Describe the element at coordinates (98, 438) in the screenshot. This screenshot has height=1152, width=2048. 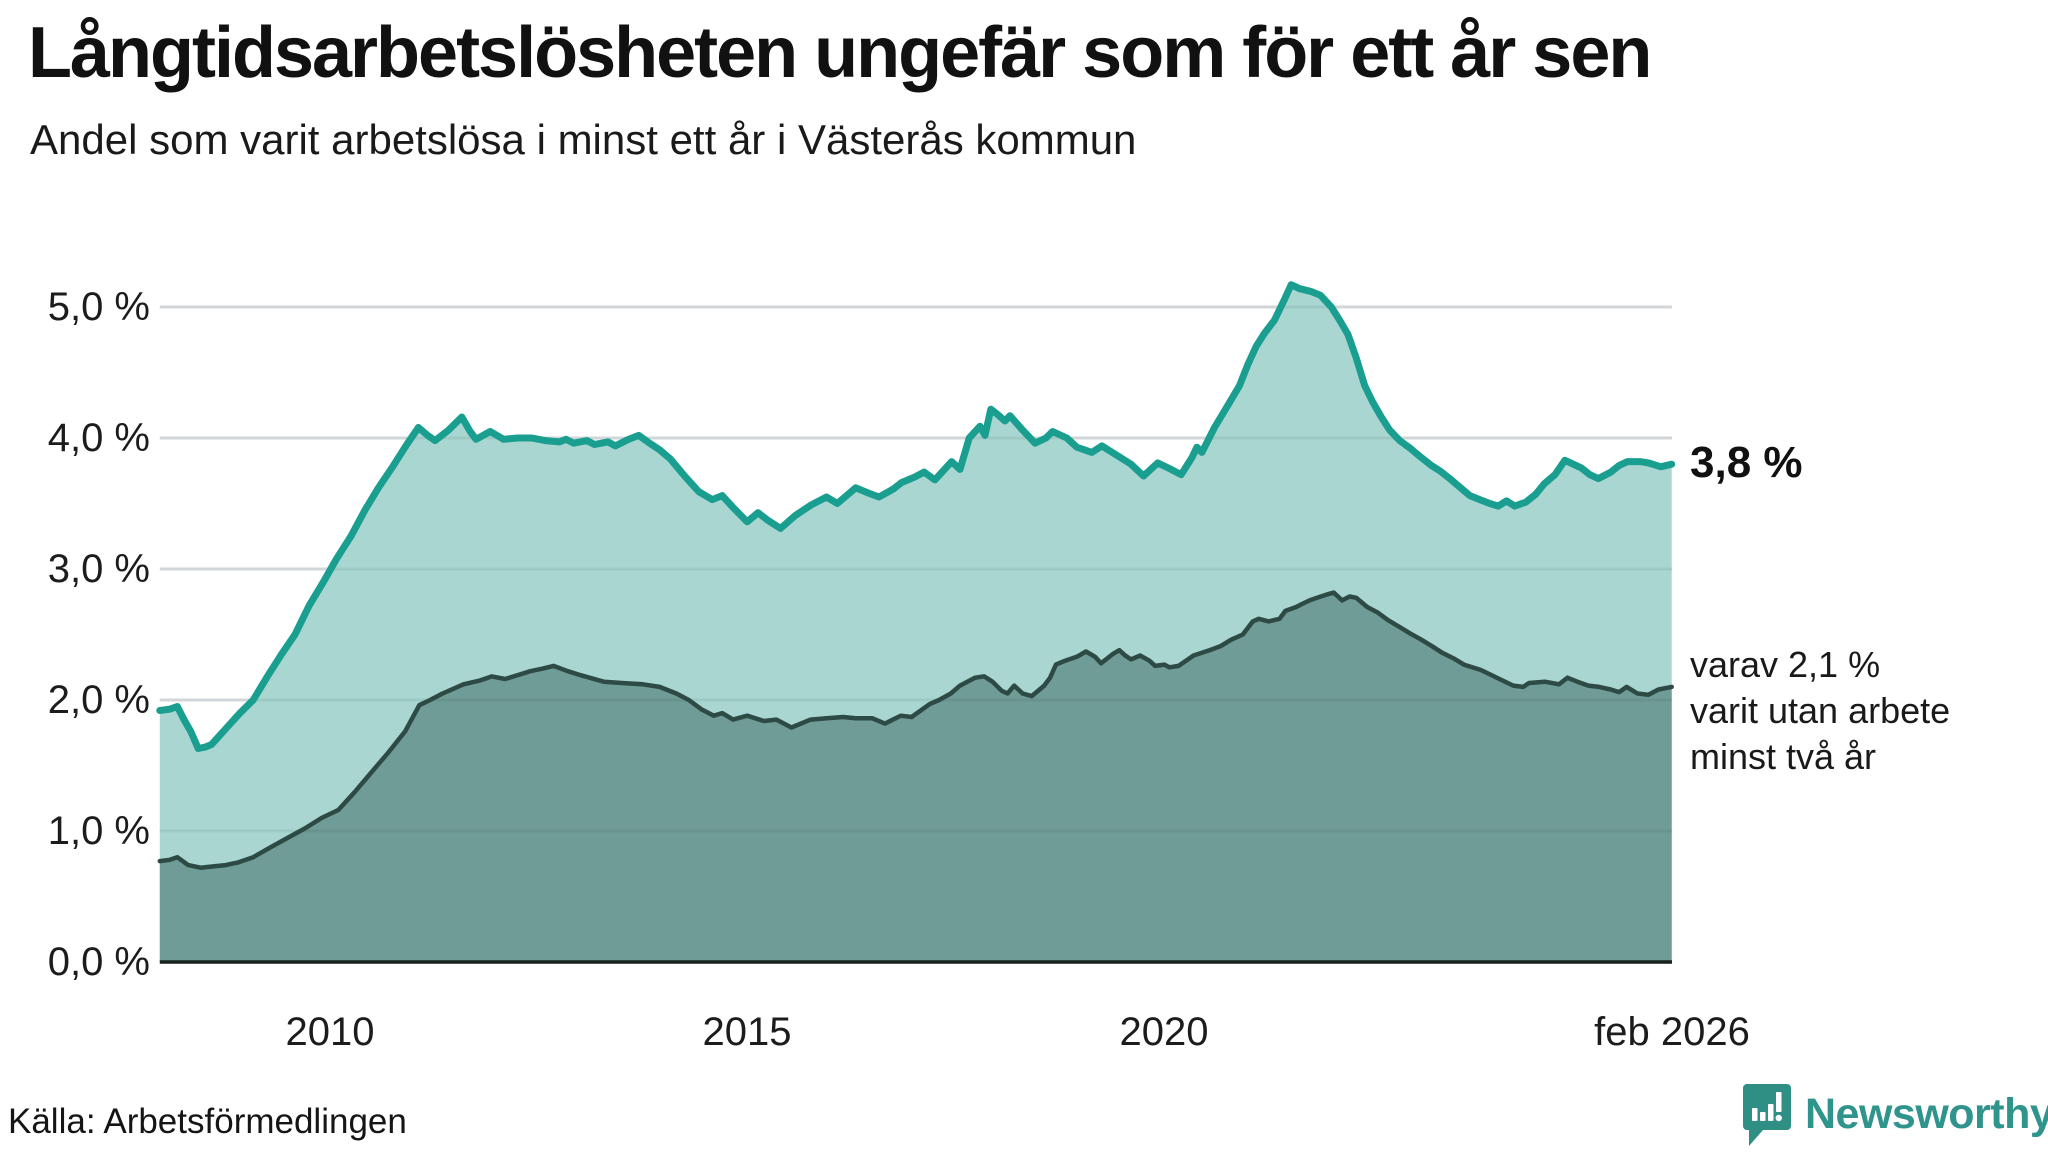
I see `y-tick-label: 4,0 %` at that location.